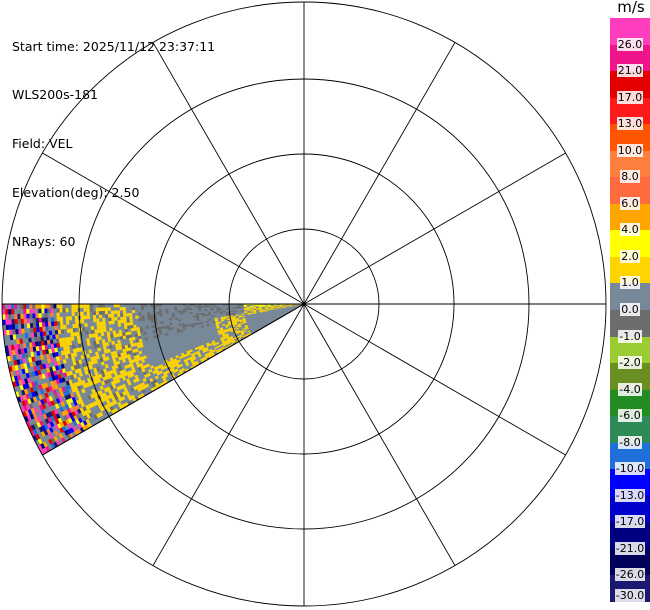 The height and width of the screenshot is (610, 650). What do you see at coordinates (379, 434) in the screenshot?
I see `azimuth-spoke` at bounding box center [379, 434].